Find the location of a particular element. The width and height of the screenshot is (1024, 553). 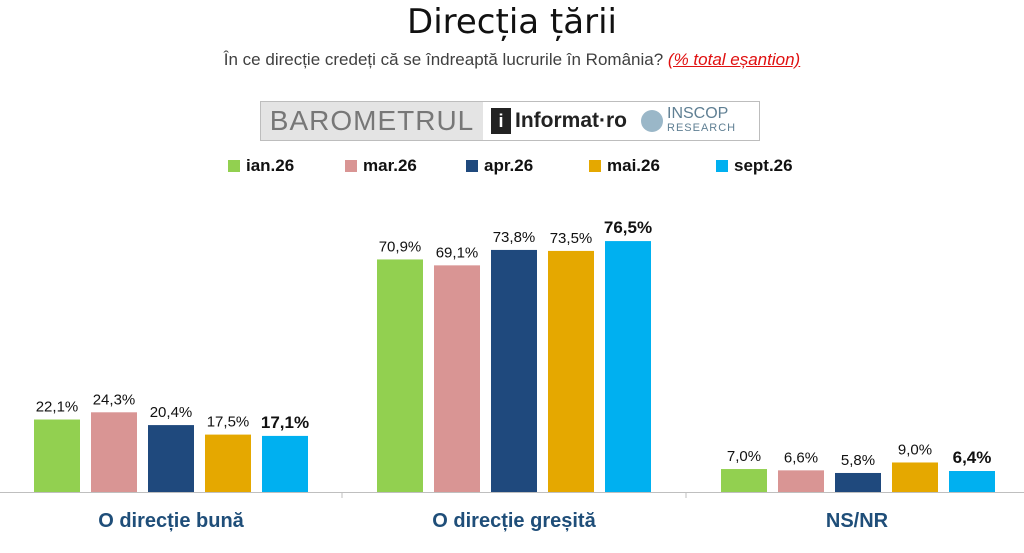

data-label-mai.26-0: 17,5% is located at coordinates (228, 422).